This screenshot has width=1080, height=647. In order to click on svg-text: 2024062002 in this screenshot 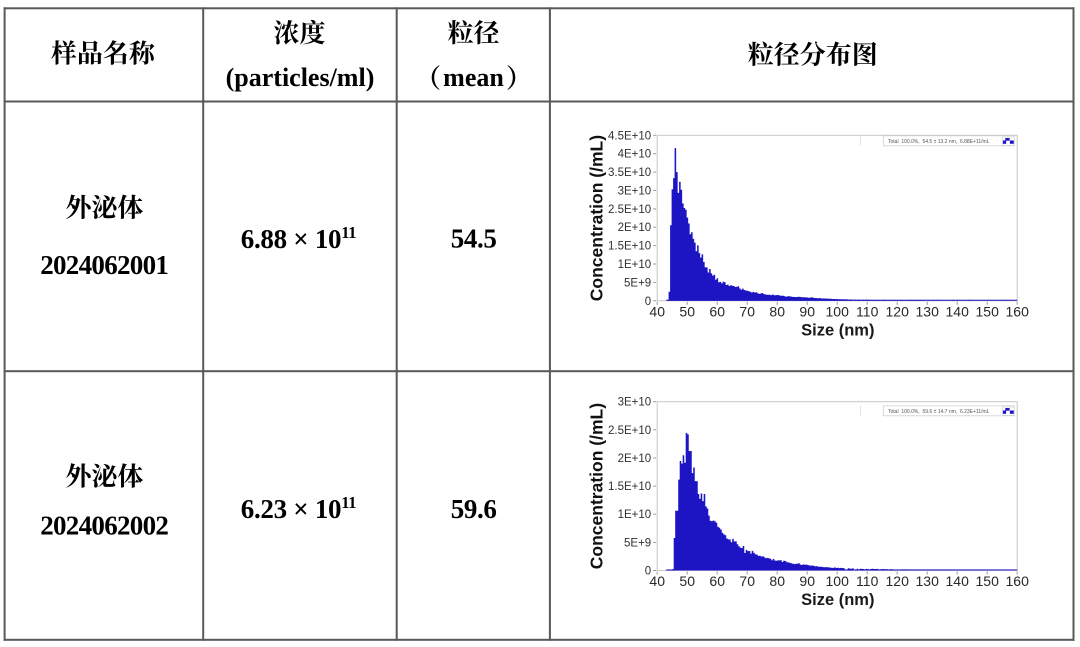, I will do `click(104, 525)`.